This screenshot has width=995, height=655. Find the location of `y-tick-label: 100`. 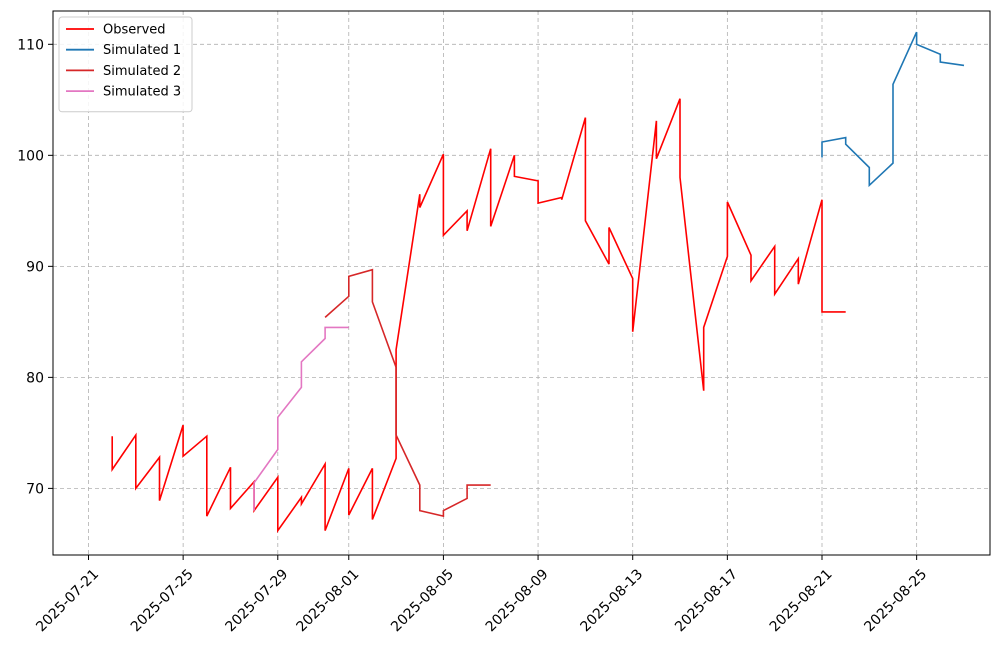

y-tick-label: 100 is located at coordinates (30, 156).